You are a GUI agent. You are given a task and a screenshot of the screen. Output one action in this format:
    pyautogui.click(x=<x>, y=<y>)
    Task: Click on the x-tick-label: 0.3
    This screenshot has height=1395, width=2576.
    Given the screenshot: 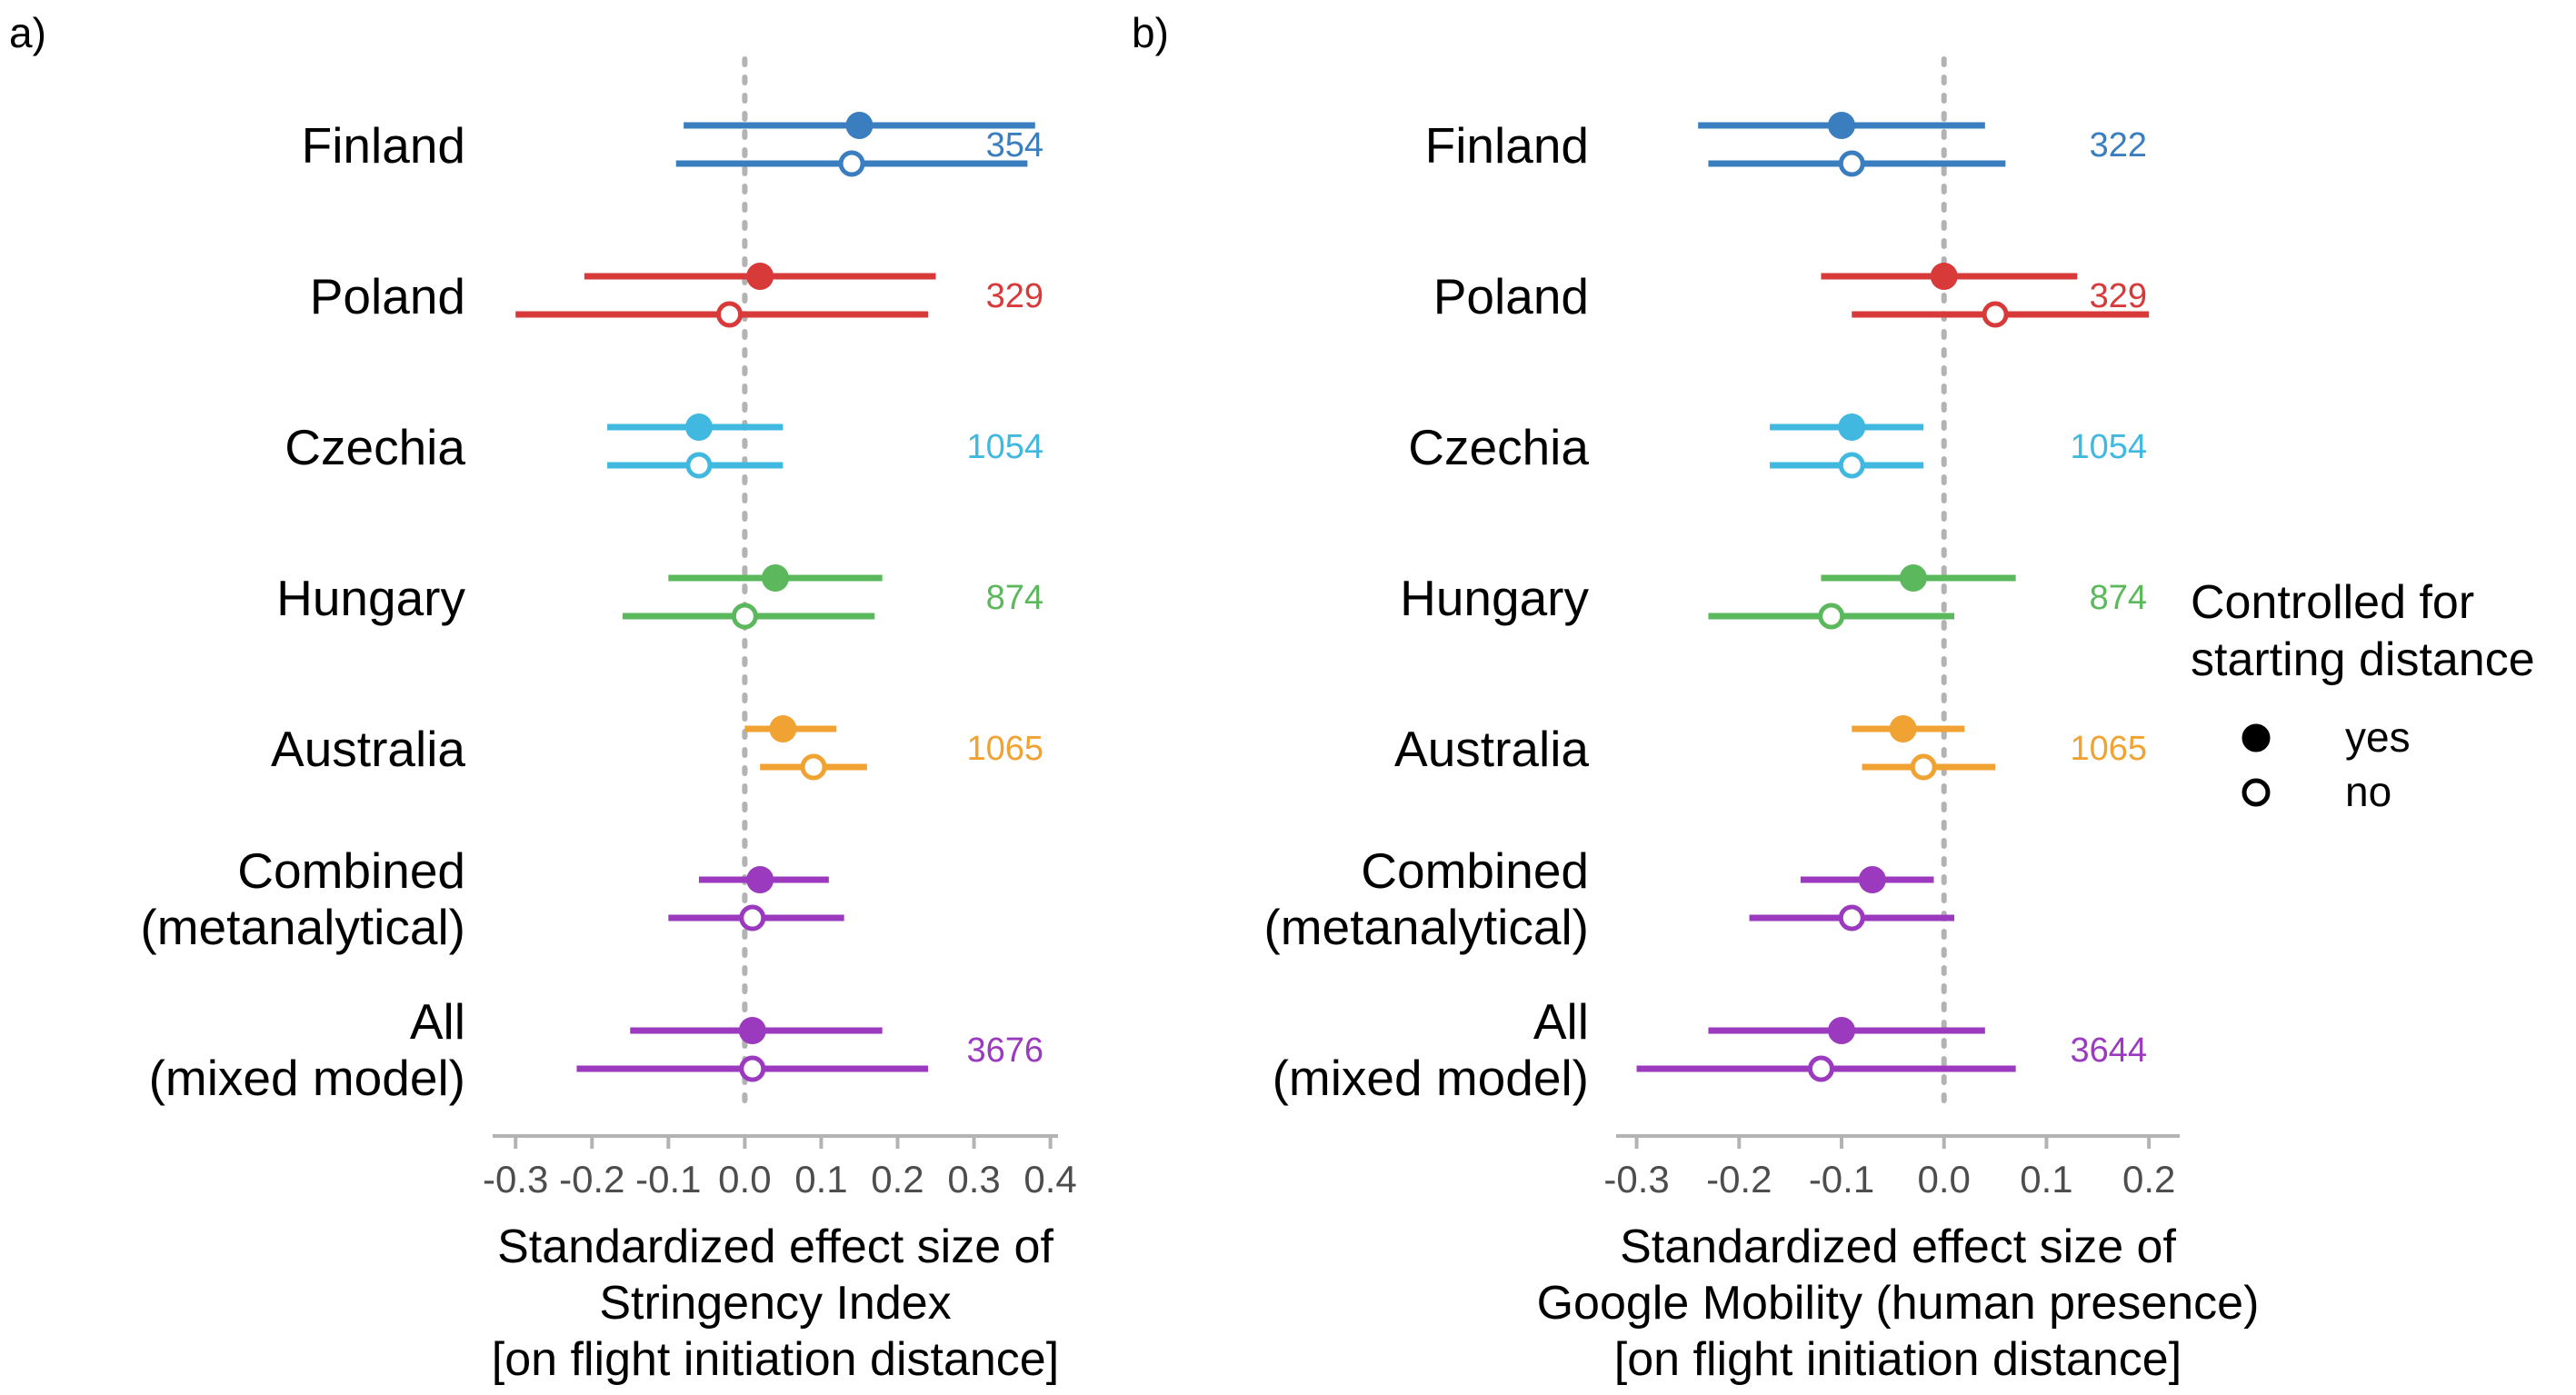 What is the action you would take?
    pyautogui.click(x=973, y=1179)
    